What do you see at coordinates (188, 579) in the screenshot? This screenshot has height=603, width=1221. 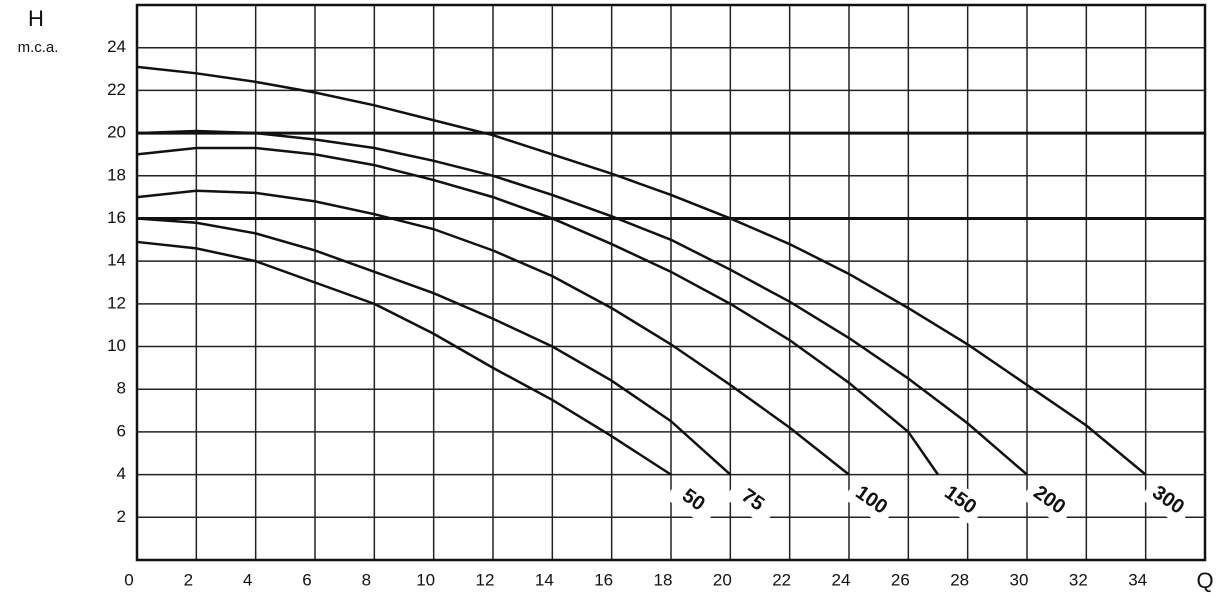 I see `x-tick-label: 2` at bounding box center [188, 579].